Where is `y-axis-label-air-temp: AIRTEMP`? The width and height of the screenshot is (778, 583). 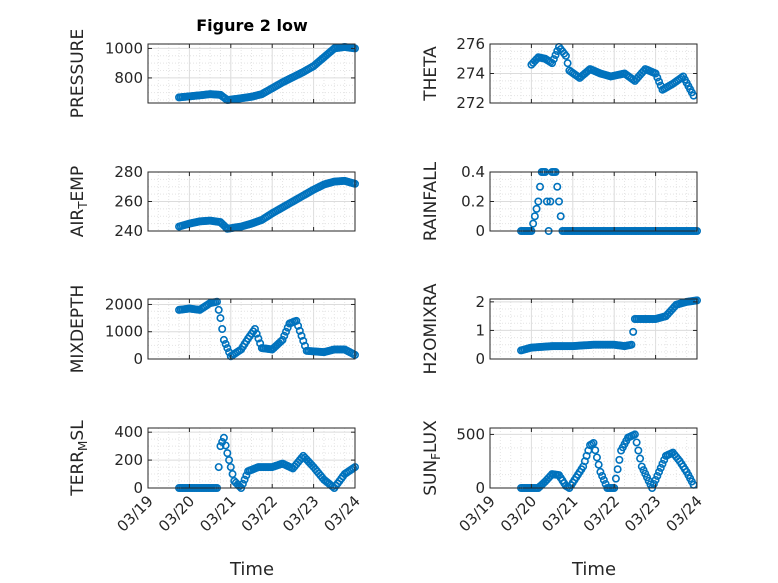
y-axis-label-air-temp: AIRTEMP is located at coordinates (79, 201).